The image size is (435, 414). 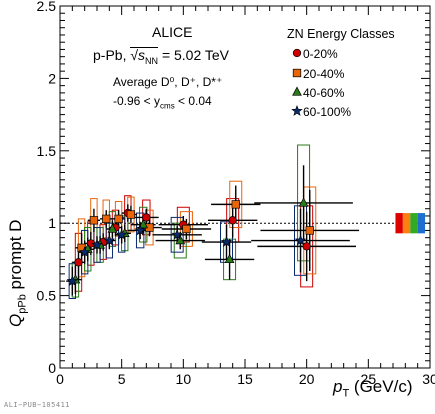 I want to click on publication-id: ALI−PUB−105411, so click(x=37, y=405).